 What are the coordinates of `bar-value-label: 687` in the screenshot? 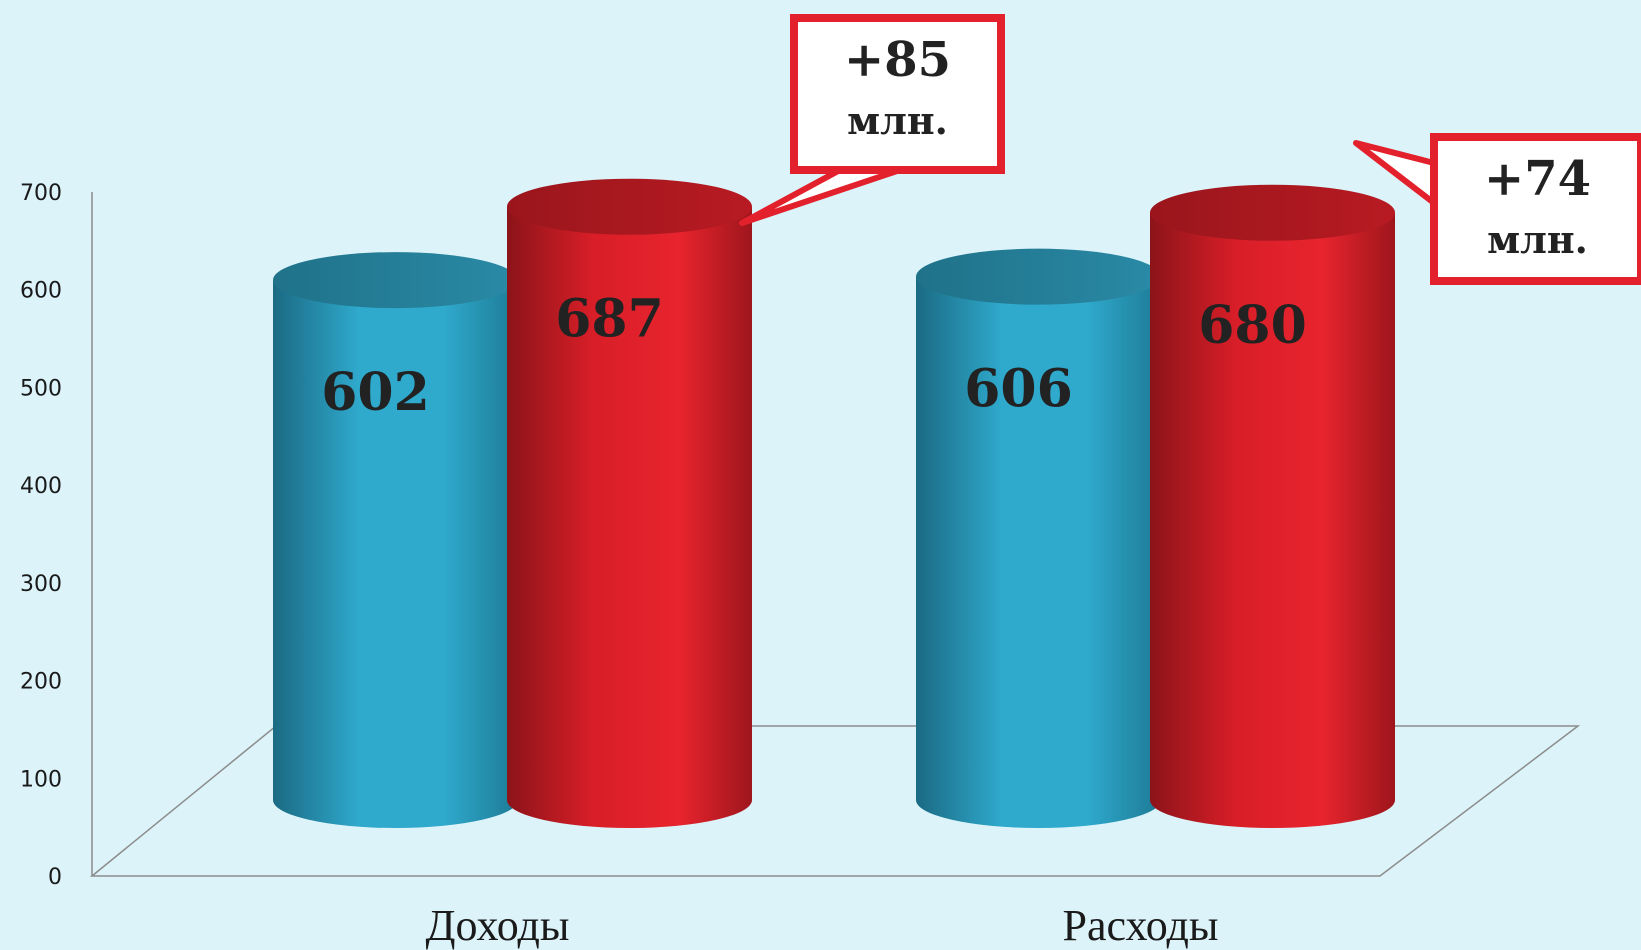 It's located at (609, 319).